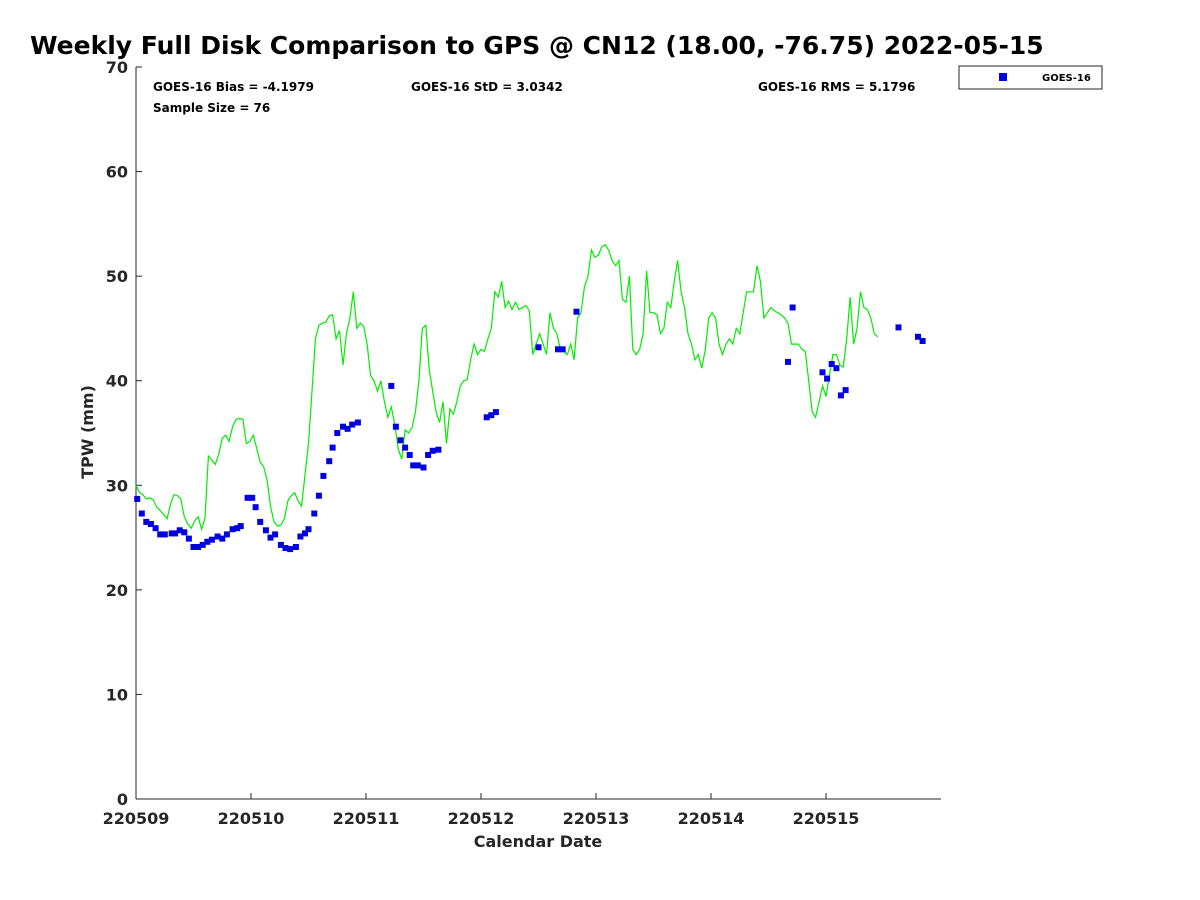  What do you see at coordinates (117, 172) in the screenshot?
I see `y-tick-label: 60` at bounding box center [117, 172].